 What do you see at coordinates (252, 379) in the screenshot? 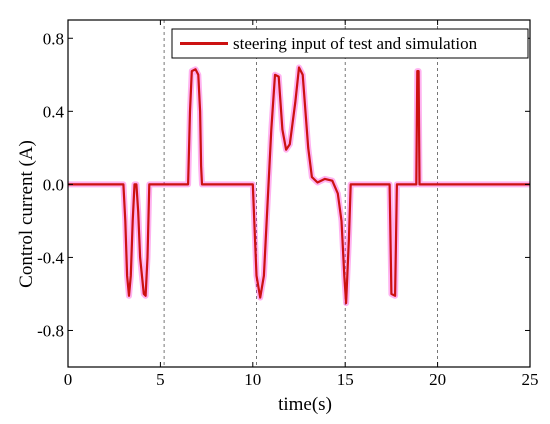
I see `x-tick-label: 10` at bounding box center [252, 379].